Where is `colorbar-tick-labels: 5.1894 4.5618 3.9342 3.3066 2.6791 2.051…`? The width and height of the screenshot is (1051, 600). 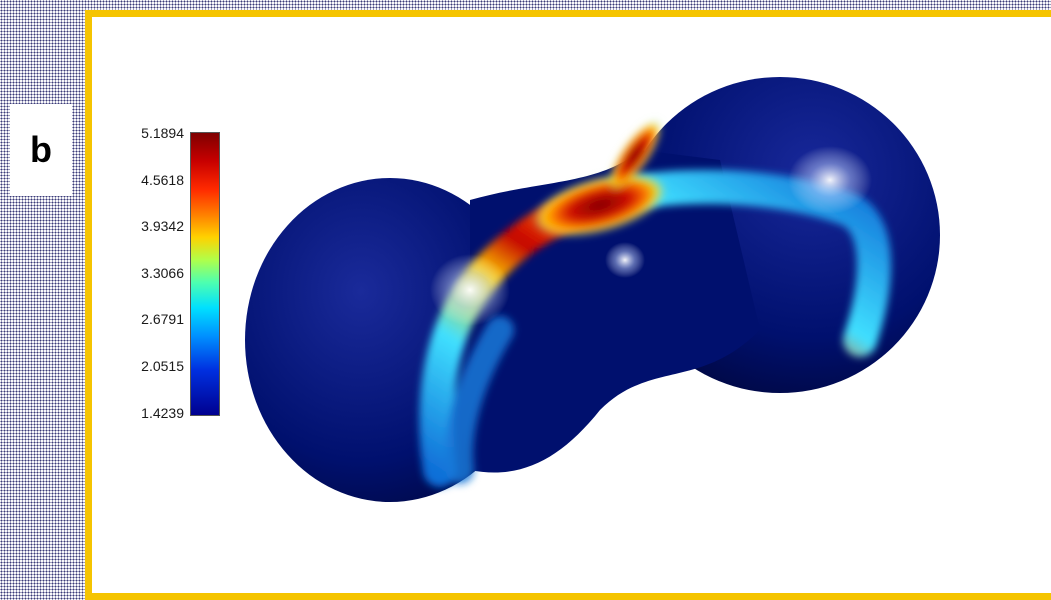
colorbar-tick-labels: 5.1894 4.5618 3.9342 3.3066 2.6791 2.051… is located at coordinates (144, 272).